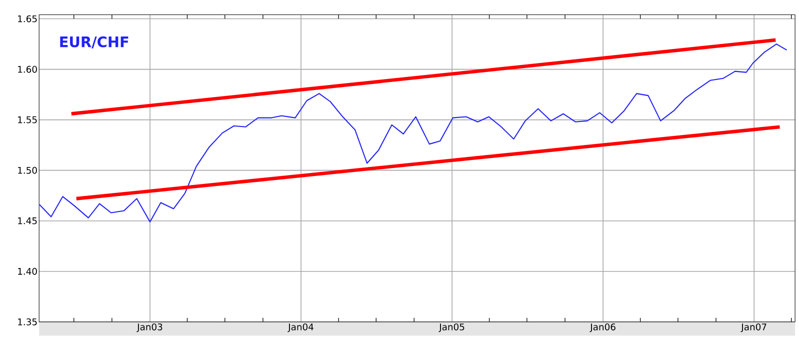 This screenshot has width=799, height=340. Describe the element at coordinates (27, 170) in the screenshot. I see `y-tick-label: 1.50` at that location.